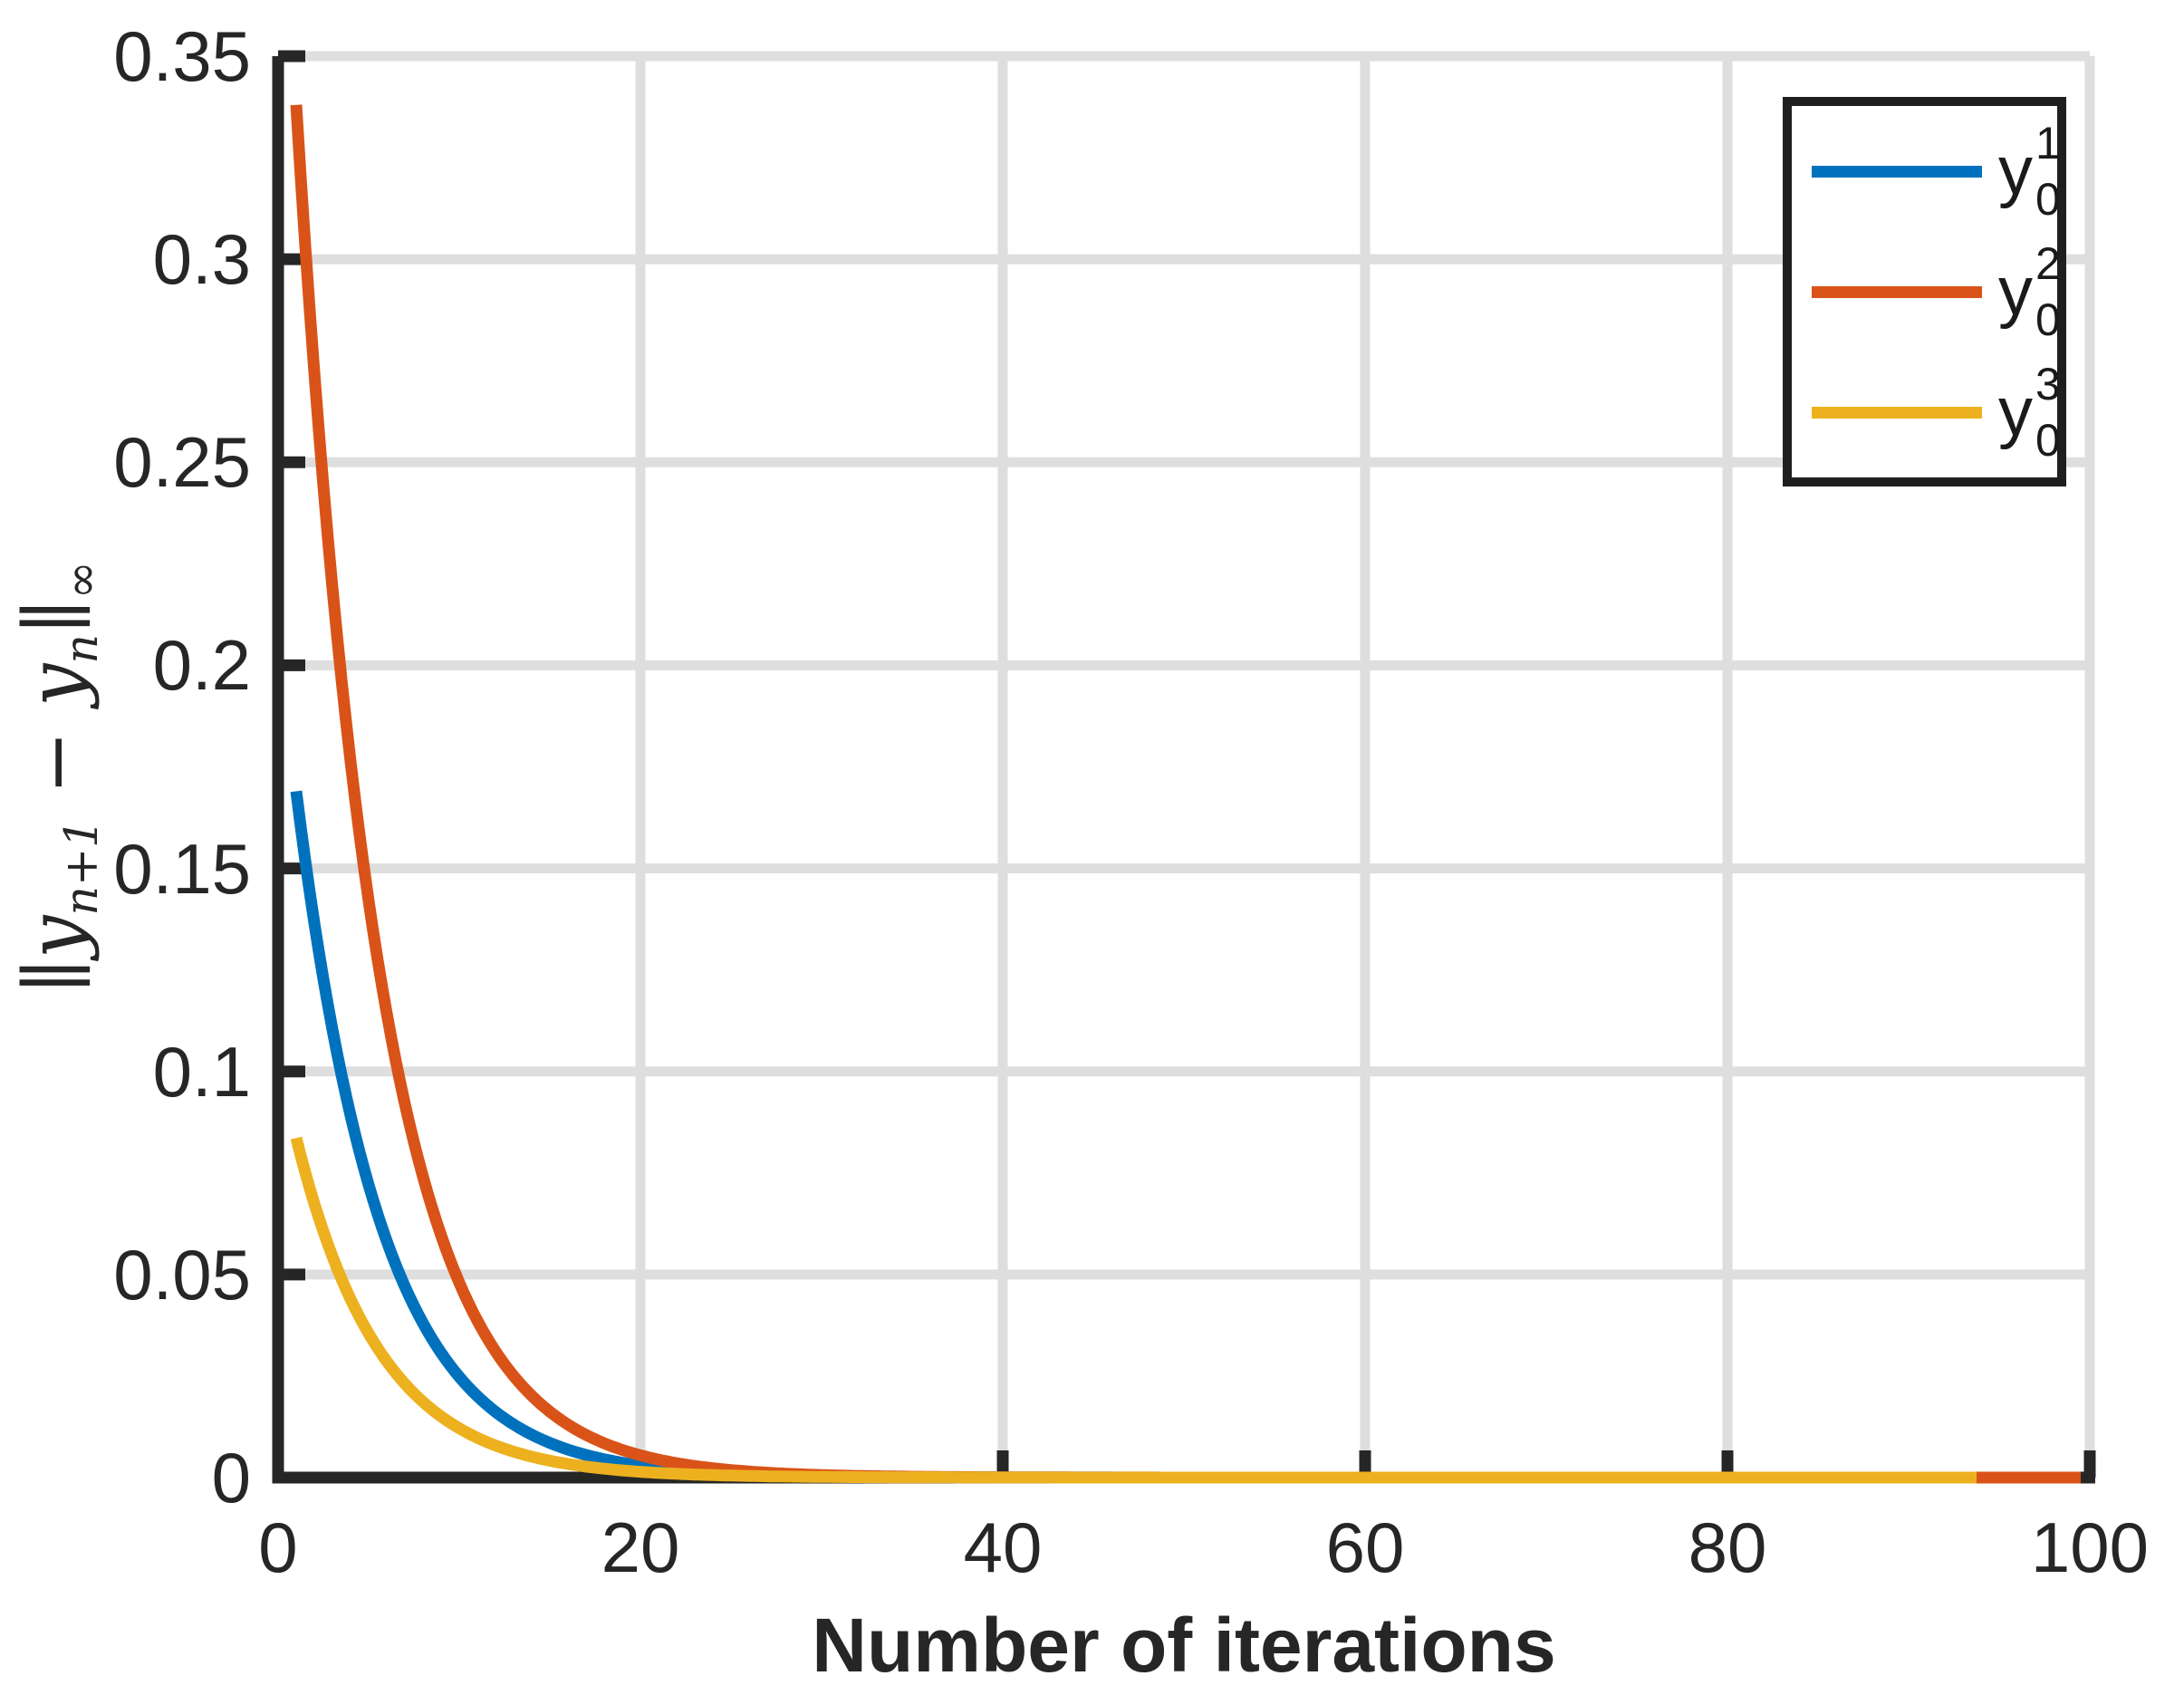 The image size is (2184, 1695). I want to click on y-axis-label-subscript: ∞, so click(81, 580).